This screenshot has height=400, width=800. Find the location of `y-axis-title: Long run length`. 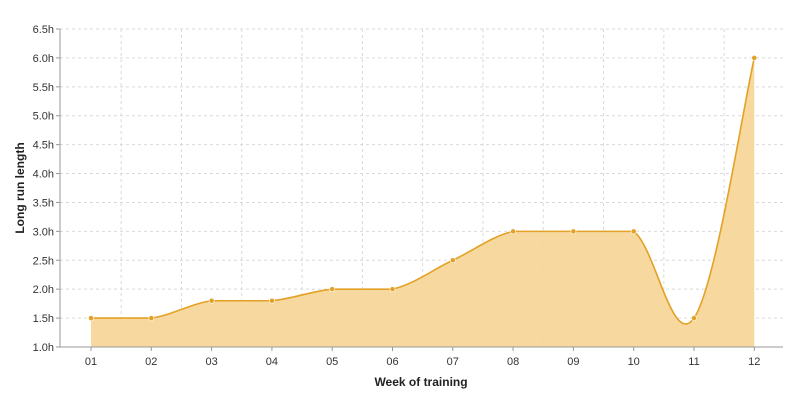

y-axis-title: Long run length is located at coordinates (20, 187).